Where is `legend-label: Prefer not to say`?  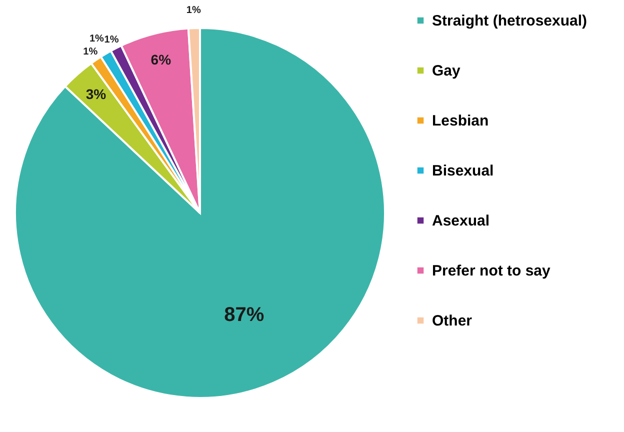 legend-label: Prefer not to say is located at coordinates (492, 271).